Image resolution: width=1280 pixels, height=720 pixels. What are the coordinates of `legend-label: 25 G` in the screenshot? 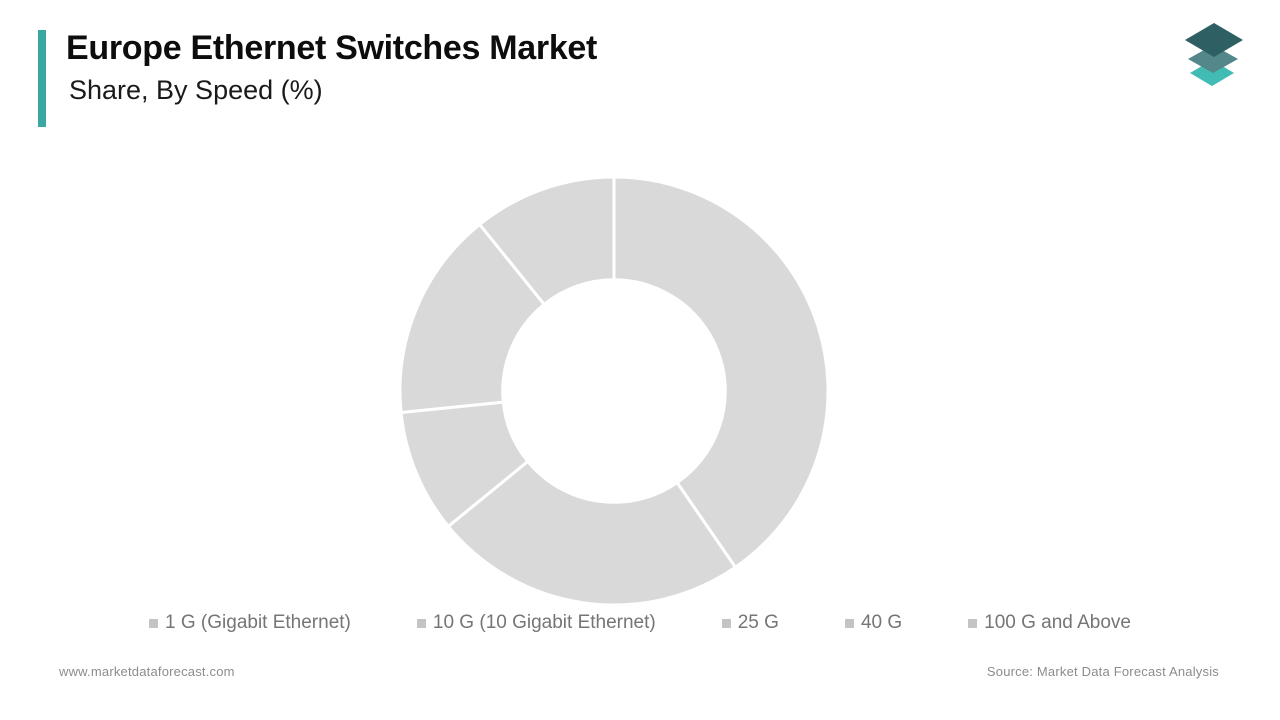 It's located at (758, 622).